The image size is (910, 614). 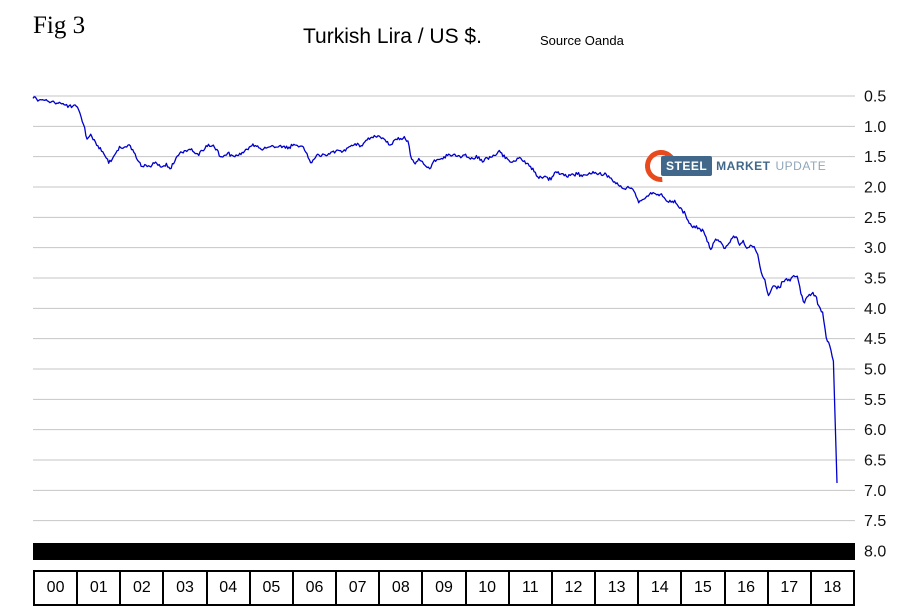 I want to click on y-axis-tick-label: 3.0, so click(x=875, y=248).